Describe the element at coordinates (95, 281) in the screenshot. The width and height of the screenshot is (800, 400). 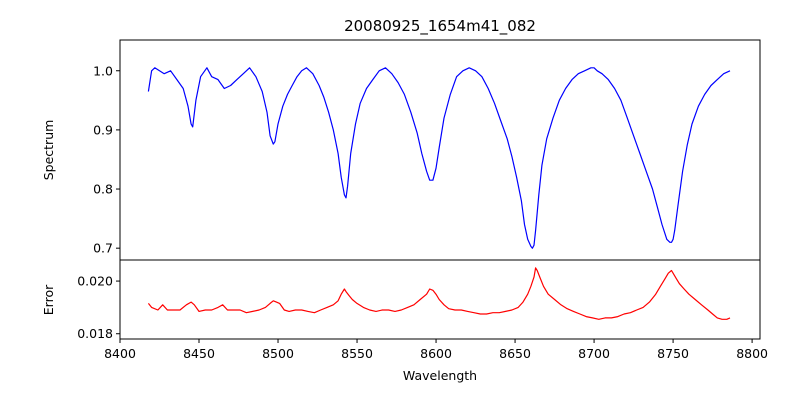
I see `error-y-tick-label: 0.020` at that location.